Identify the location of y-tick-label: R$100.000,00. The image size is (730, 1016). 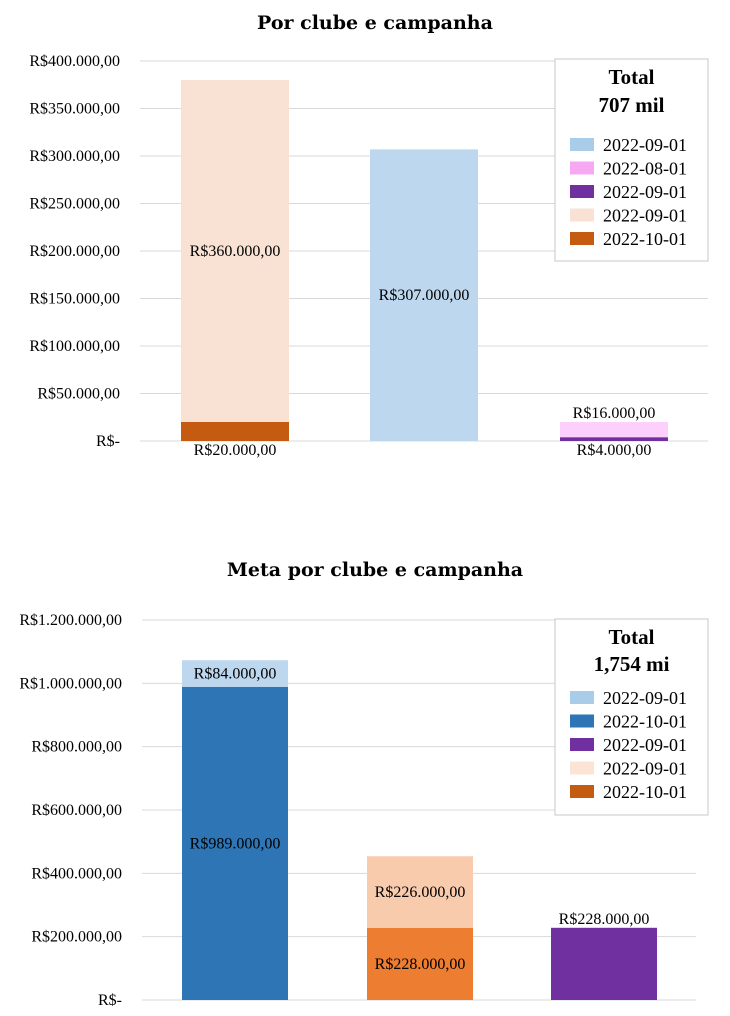
(74, 346).